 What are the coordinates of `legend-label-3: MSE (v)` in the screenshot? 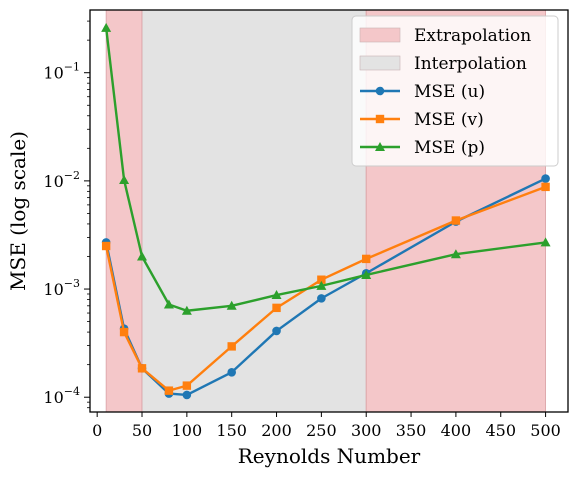 It's located at (449, 120).